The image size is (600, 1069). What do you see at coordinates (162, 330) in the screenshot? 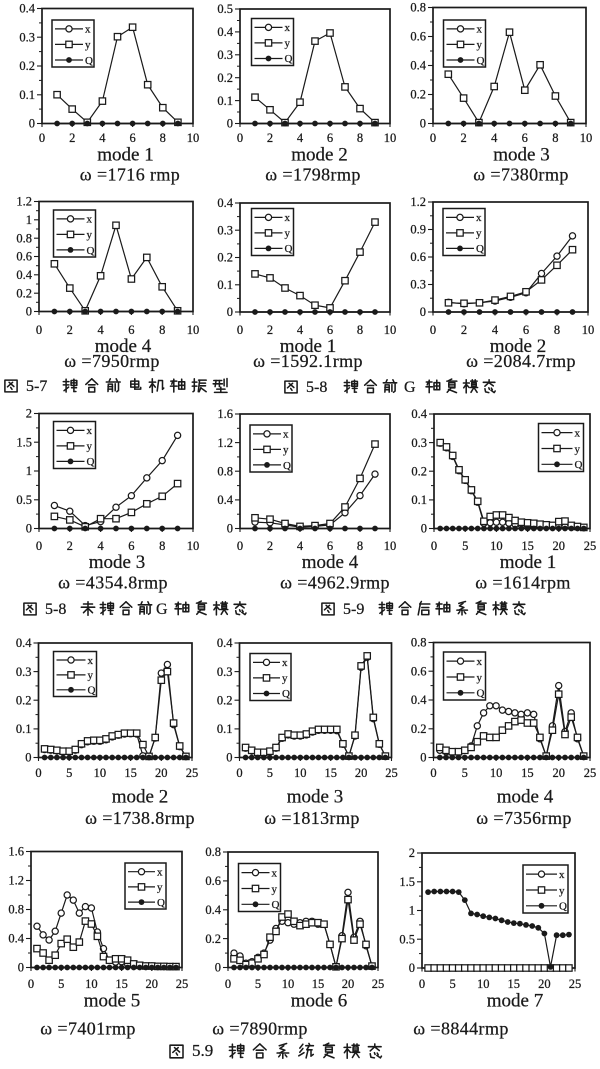
I see `svg-text: 8` at bounding box center [162, 330].